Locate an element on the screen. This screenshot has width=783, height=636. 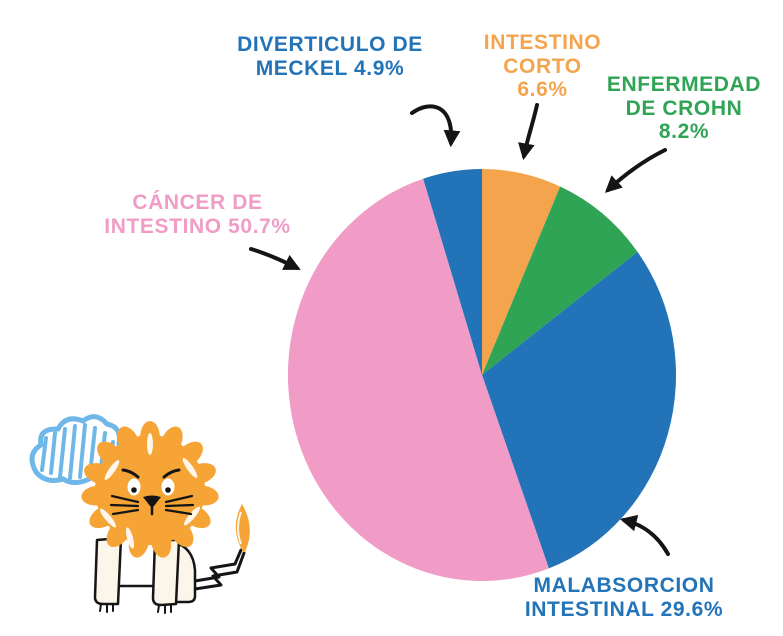
pie-slice-intestino-corto is located at coordinates (521, 272).